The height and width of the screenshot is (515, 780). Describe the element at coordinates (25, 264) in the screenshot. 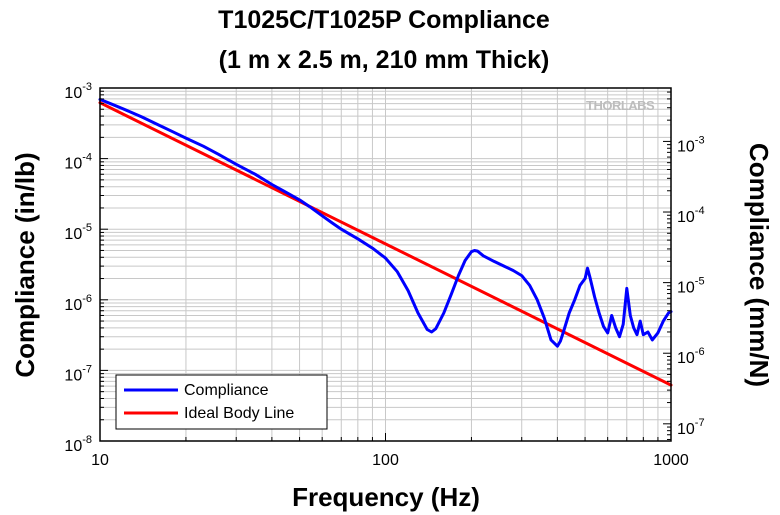

I see `y-axis-title: Compliance (in/lb)` at that location.